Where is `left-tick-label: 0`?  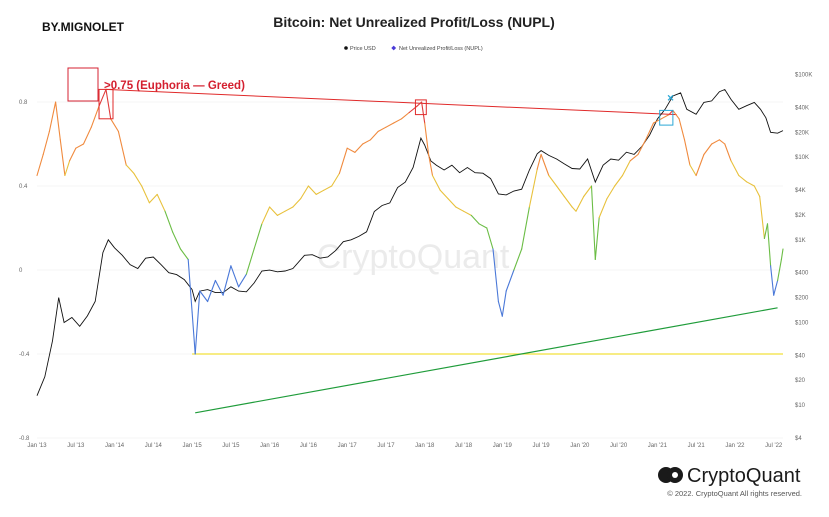
left-tick-label: 0 is located at coordinates (21, 271).